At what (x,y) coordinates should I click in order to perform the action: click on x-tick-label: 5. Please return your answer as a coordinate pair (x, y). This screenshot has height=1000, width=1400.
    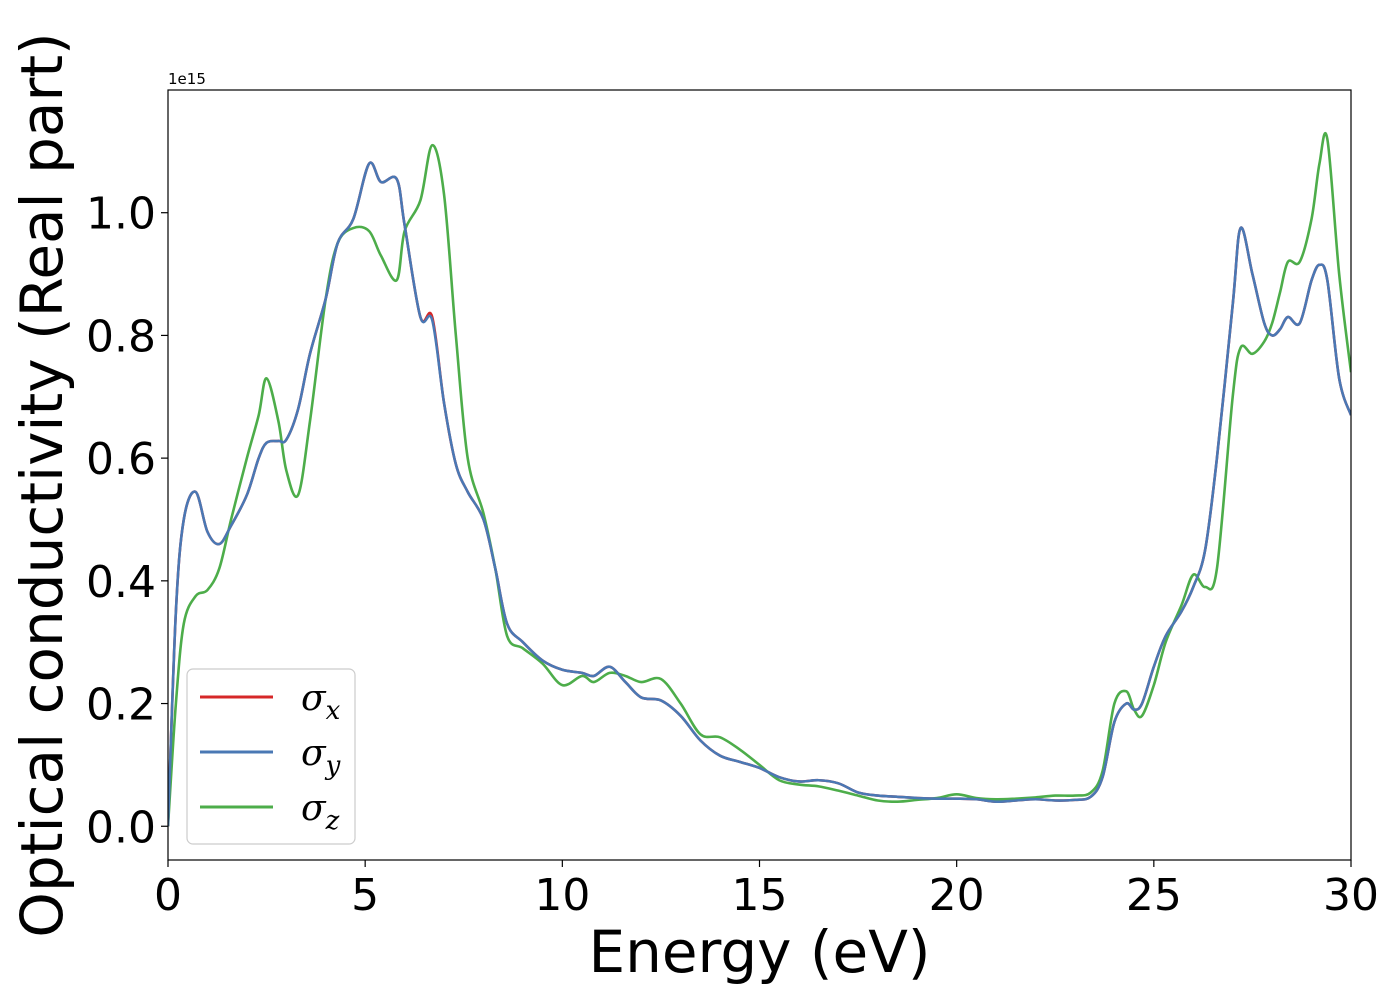
    Looking at the image, I should click on (365, 895).